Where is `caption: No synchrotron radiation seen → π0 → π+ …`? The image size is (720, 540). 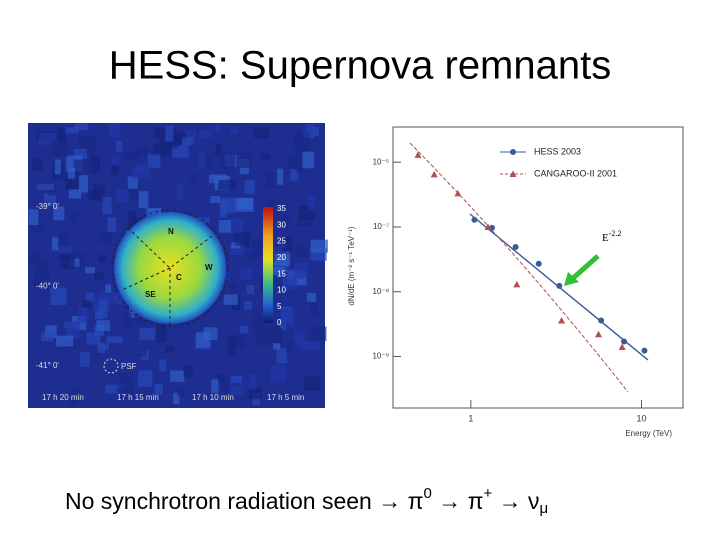
caption: No synchrotron radiation seen → π0 → π+ … is located at coordinates (306, 498).